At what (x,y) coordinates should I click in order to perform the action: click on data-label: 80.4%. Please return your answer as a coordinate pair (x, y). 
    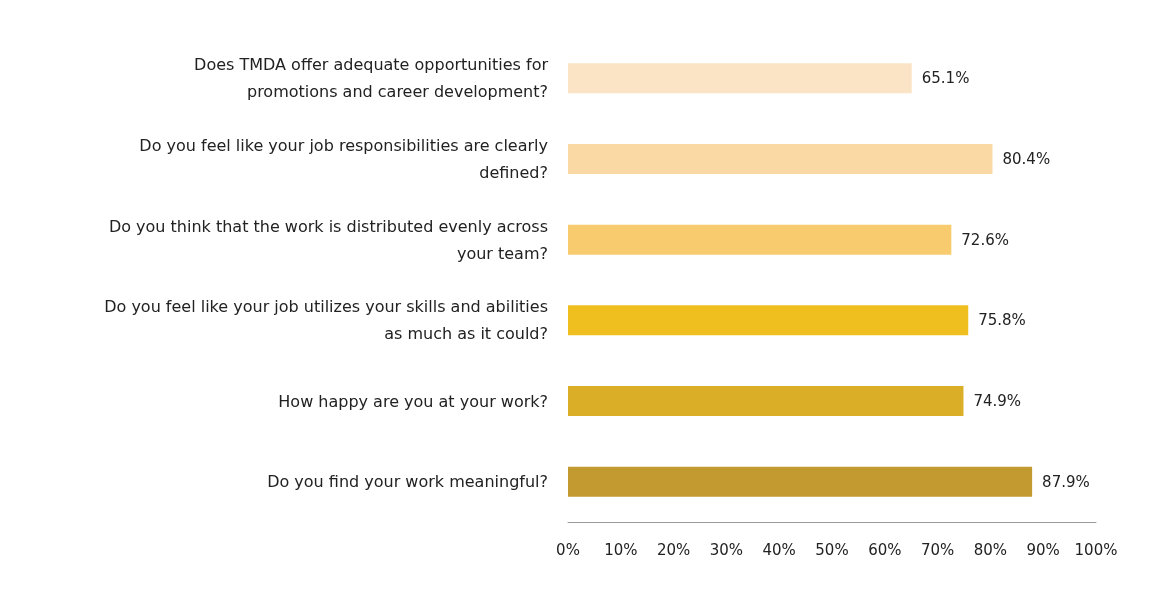
    Looking at the image, I should click on (1026, 159).